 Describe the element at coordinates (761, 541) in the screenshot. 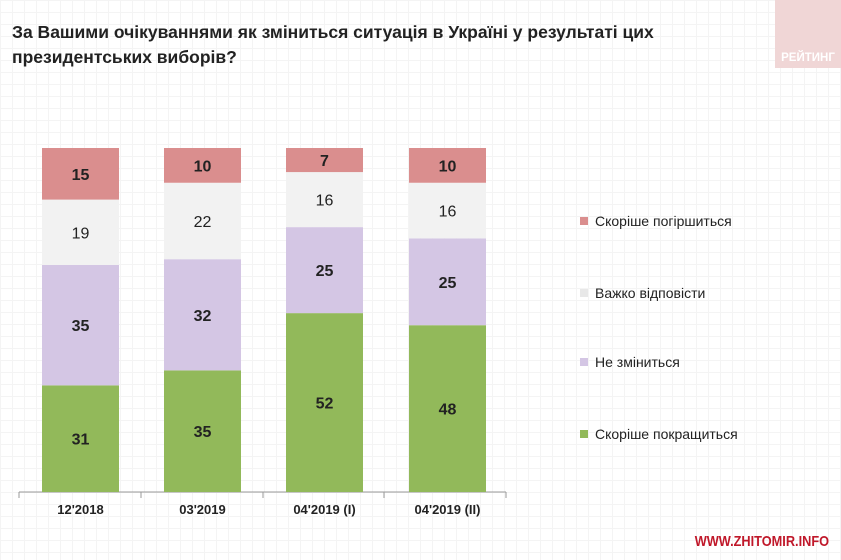

I see `site-watermark: WWW.ZHITOMIR.INFO` at that location.